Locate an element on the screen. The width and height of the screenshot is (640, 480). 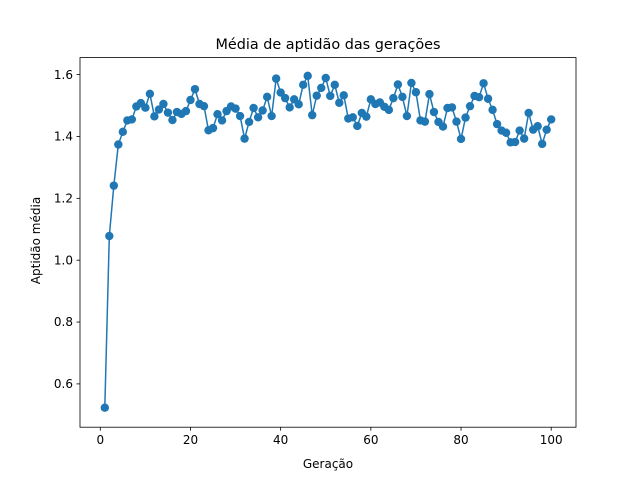
y-tick-label: 1.2 is located at coordinates (63, 199).